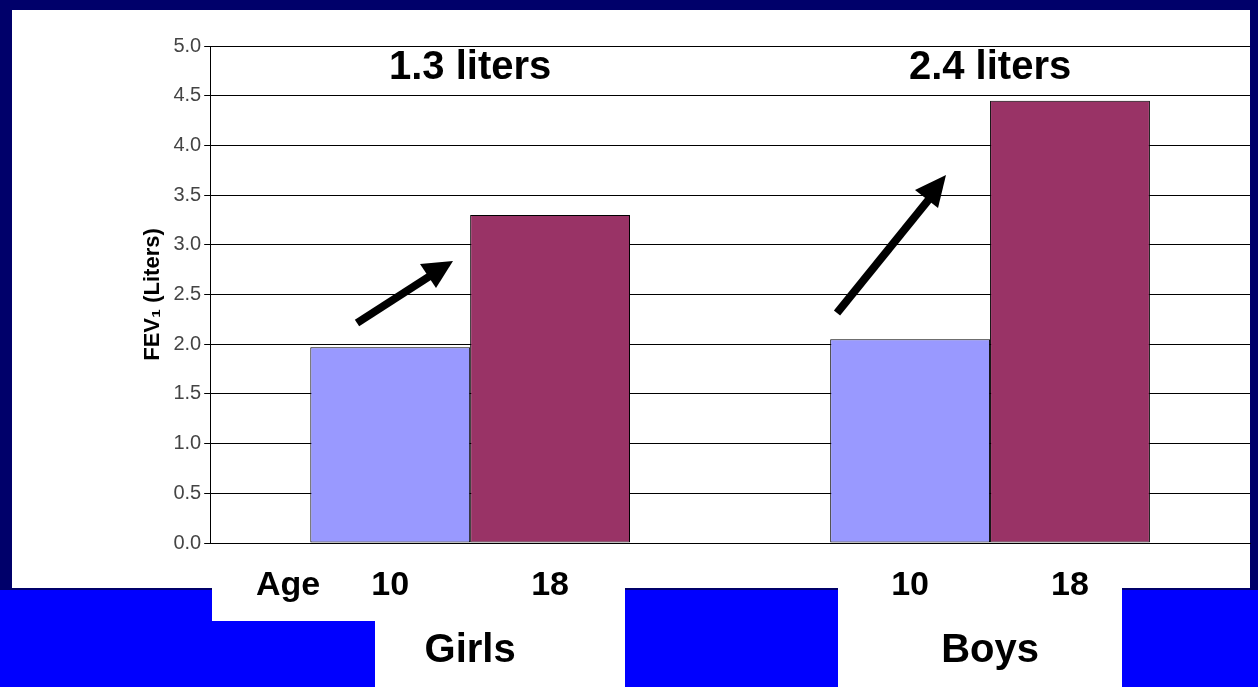  I want to click on series-label: 18, so click(550, 583).